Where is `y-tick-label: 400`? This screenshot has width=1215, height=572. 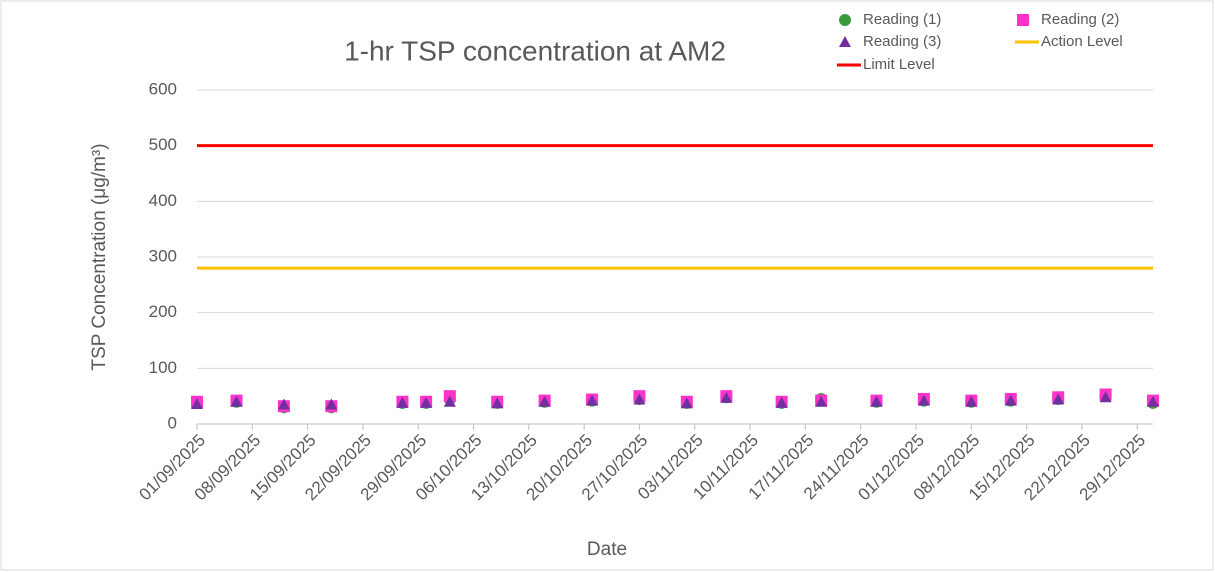 y-tick-label: 400 is located at coordinates (163, 200).